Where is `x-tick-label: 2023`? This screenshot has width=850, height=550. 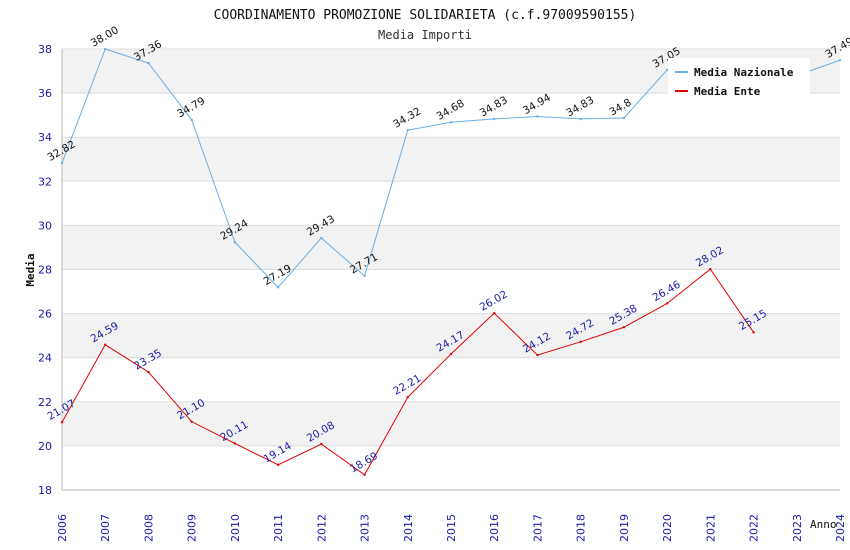
x-tick-label: 2023 is located at coordinates (797, 528).